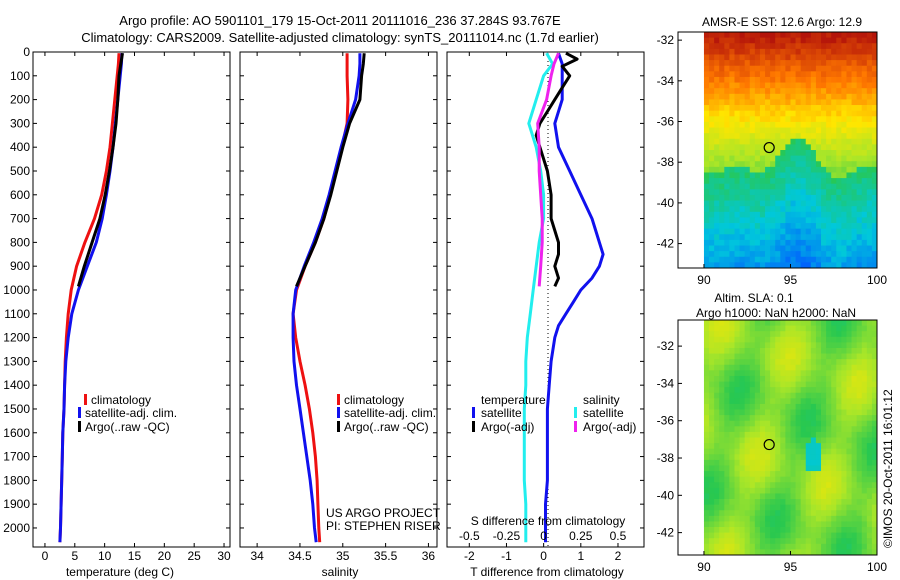 The image size is (900, 580). What do you see at coordinates (20, 195) in the screenshot?
I see `y-tick-label: 600` at bounding box center [20, 195].